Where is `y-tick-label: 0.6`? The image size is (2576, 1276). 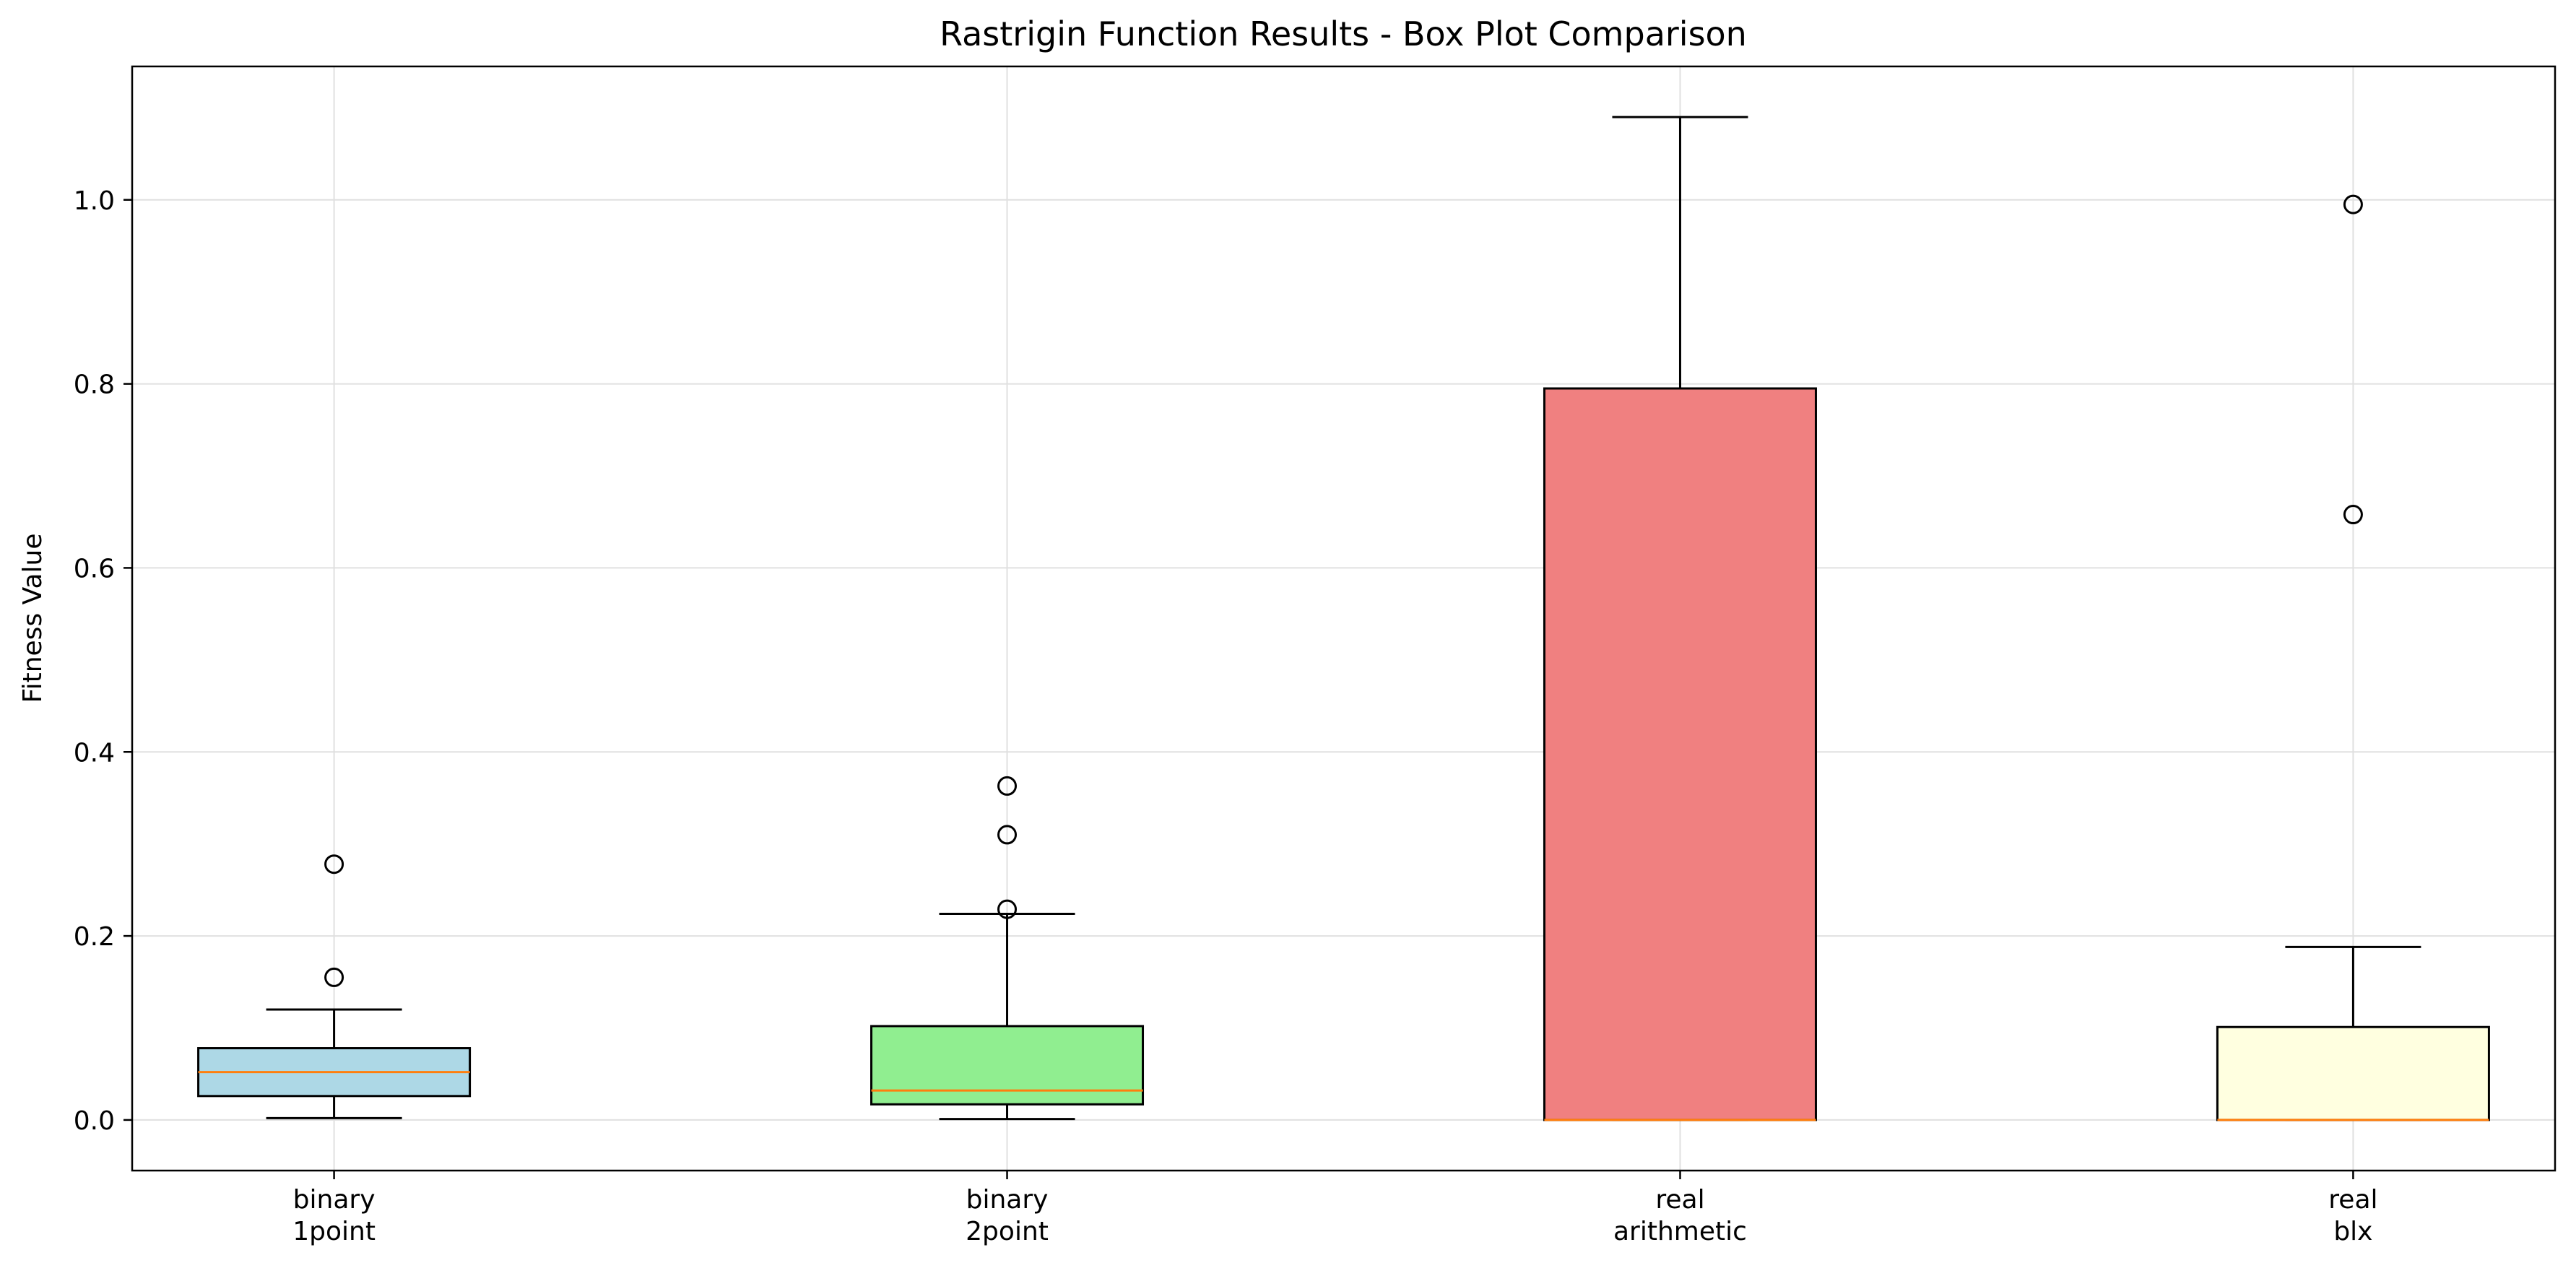 y-tick-label: 0.6 is located at coordinates (94, 568).